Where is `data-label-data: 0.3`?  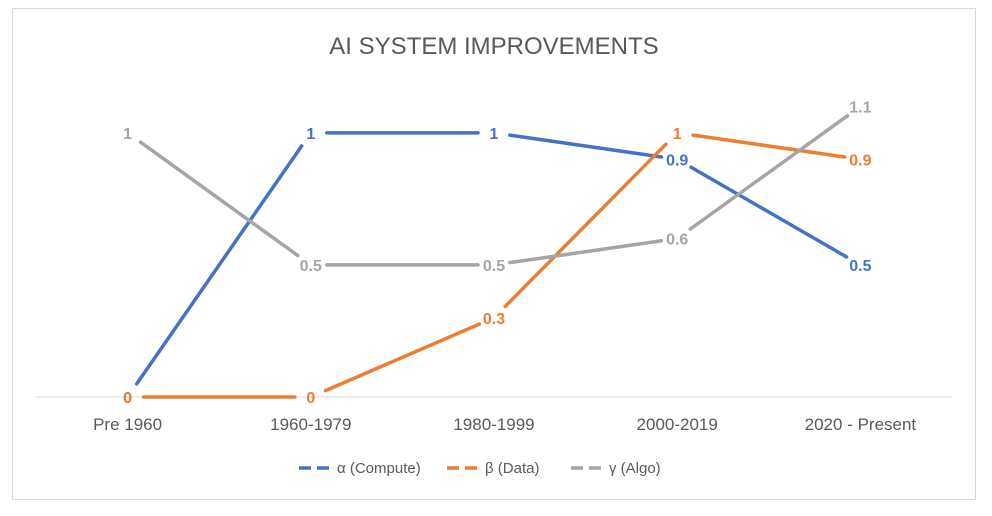 data-label-data: 0.3 is located at coordinates (494, 319).